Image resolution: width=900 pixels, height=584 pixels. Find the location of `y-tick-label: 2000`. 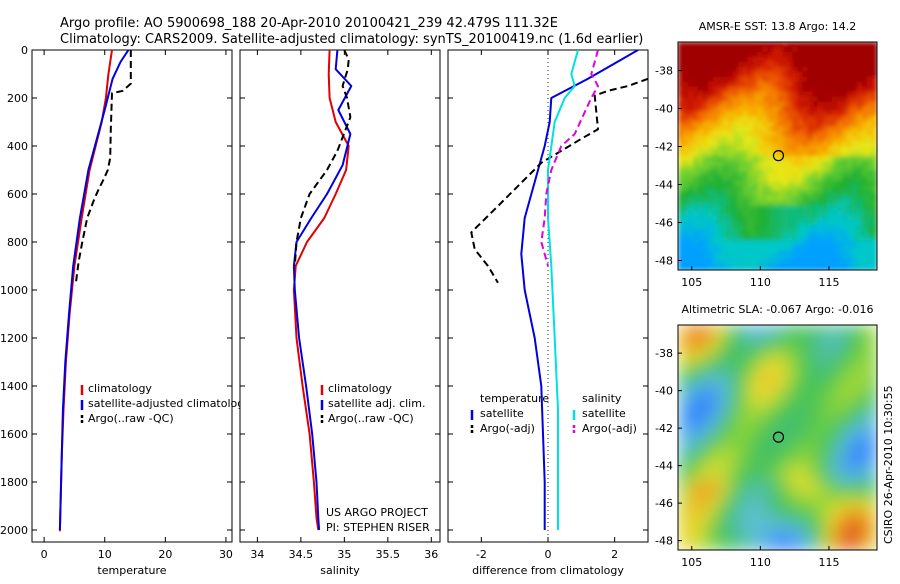

y-tick-label: 2000 is located at coordinates (14, 530).